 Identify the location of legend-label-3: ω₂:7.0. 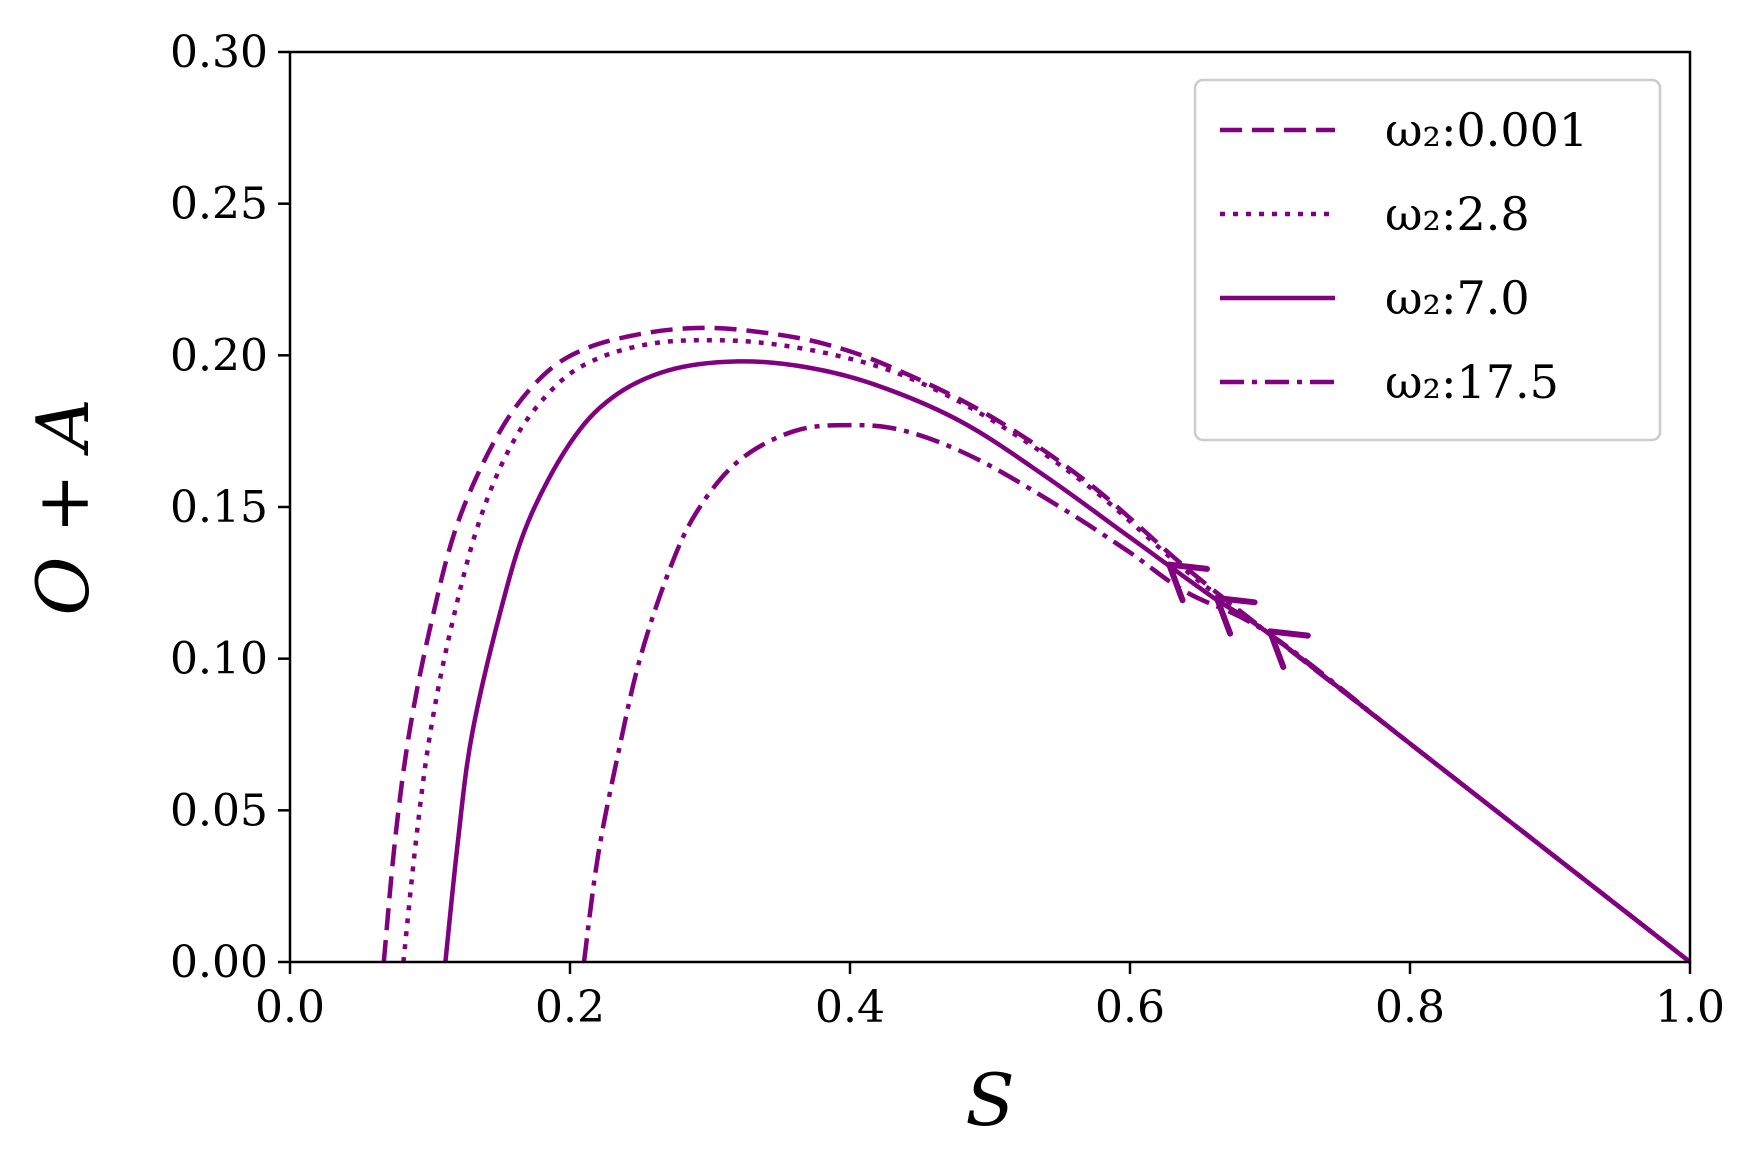
(1457, 298).